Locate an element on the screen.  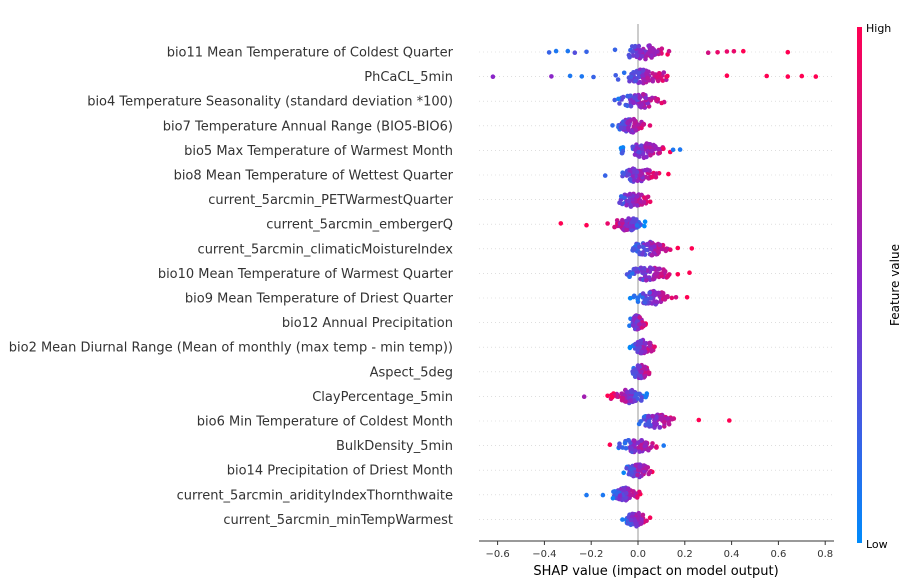
x-tick-label: 0.4 is located at coordinates (732, 554).